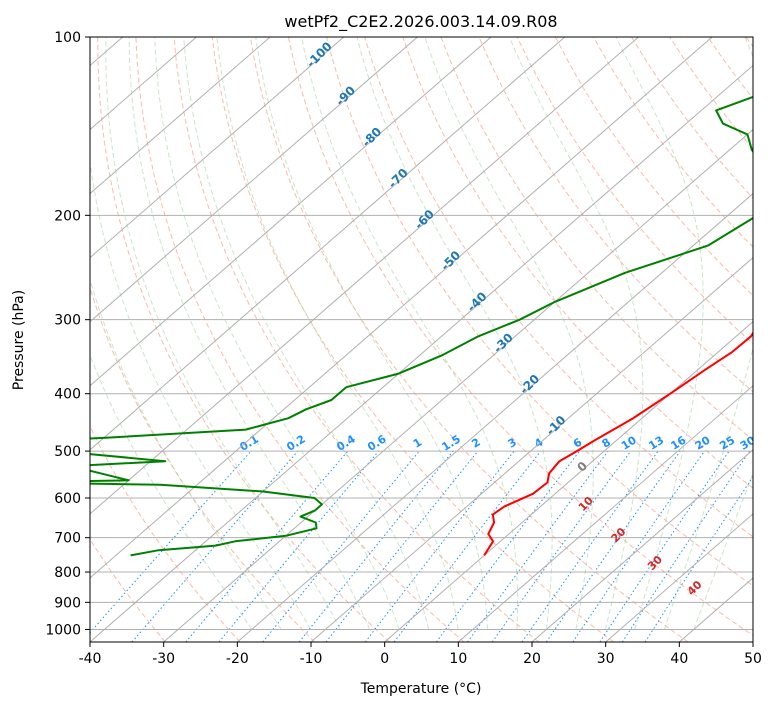 The width and height of the screenshot is (775, 708). Describe the element at coordinates (503, 342) in the screenshot. I see `isotherm-label: -30` at that location.